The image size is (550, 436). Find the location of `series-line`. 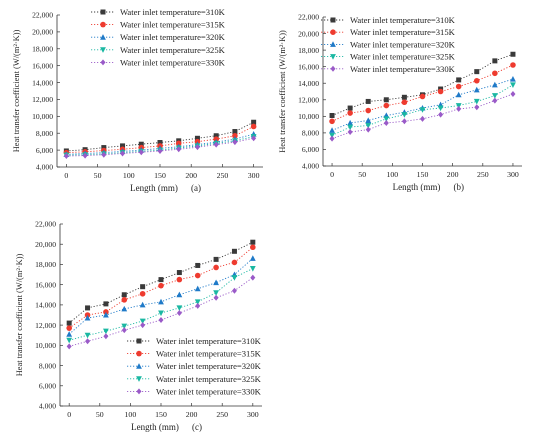

series-line is located at coordinates (422, 104).